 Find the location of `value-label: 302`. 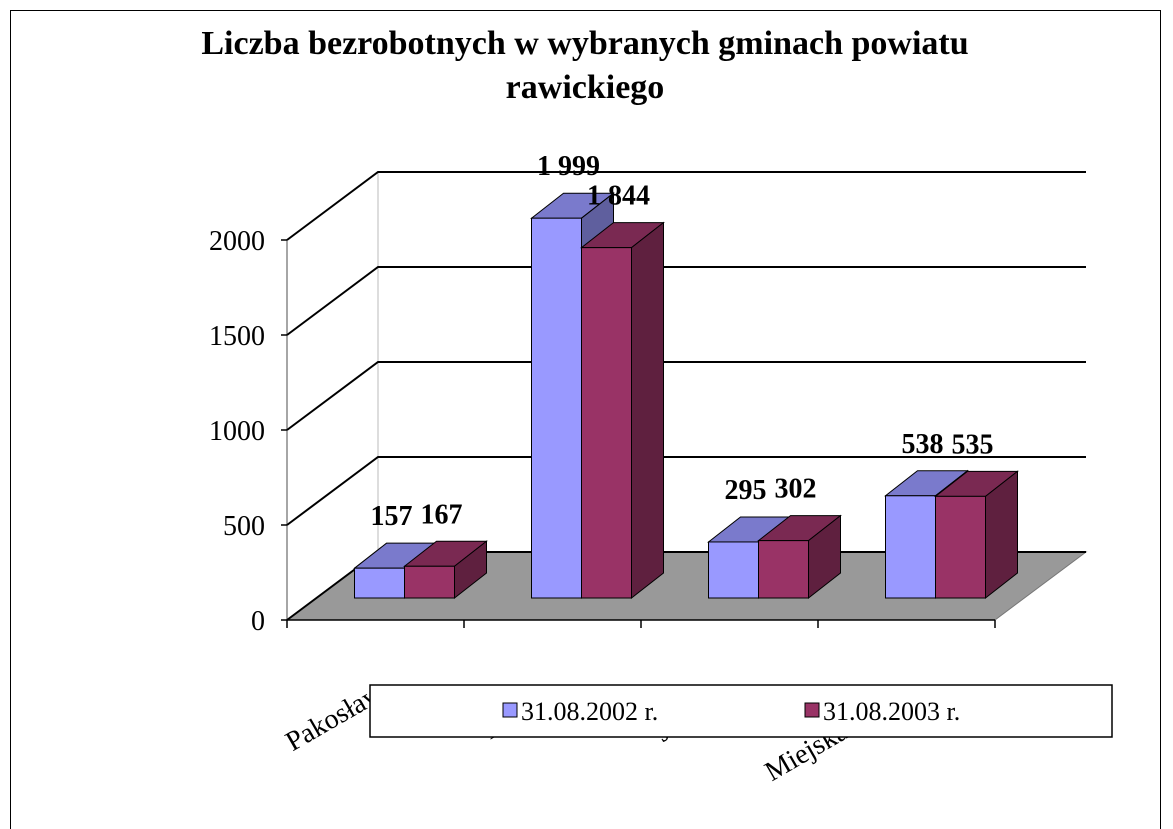

value-label: 302 is located at coordinates (796, 489).